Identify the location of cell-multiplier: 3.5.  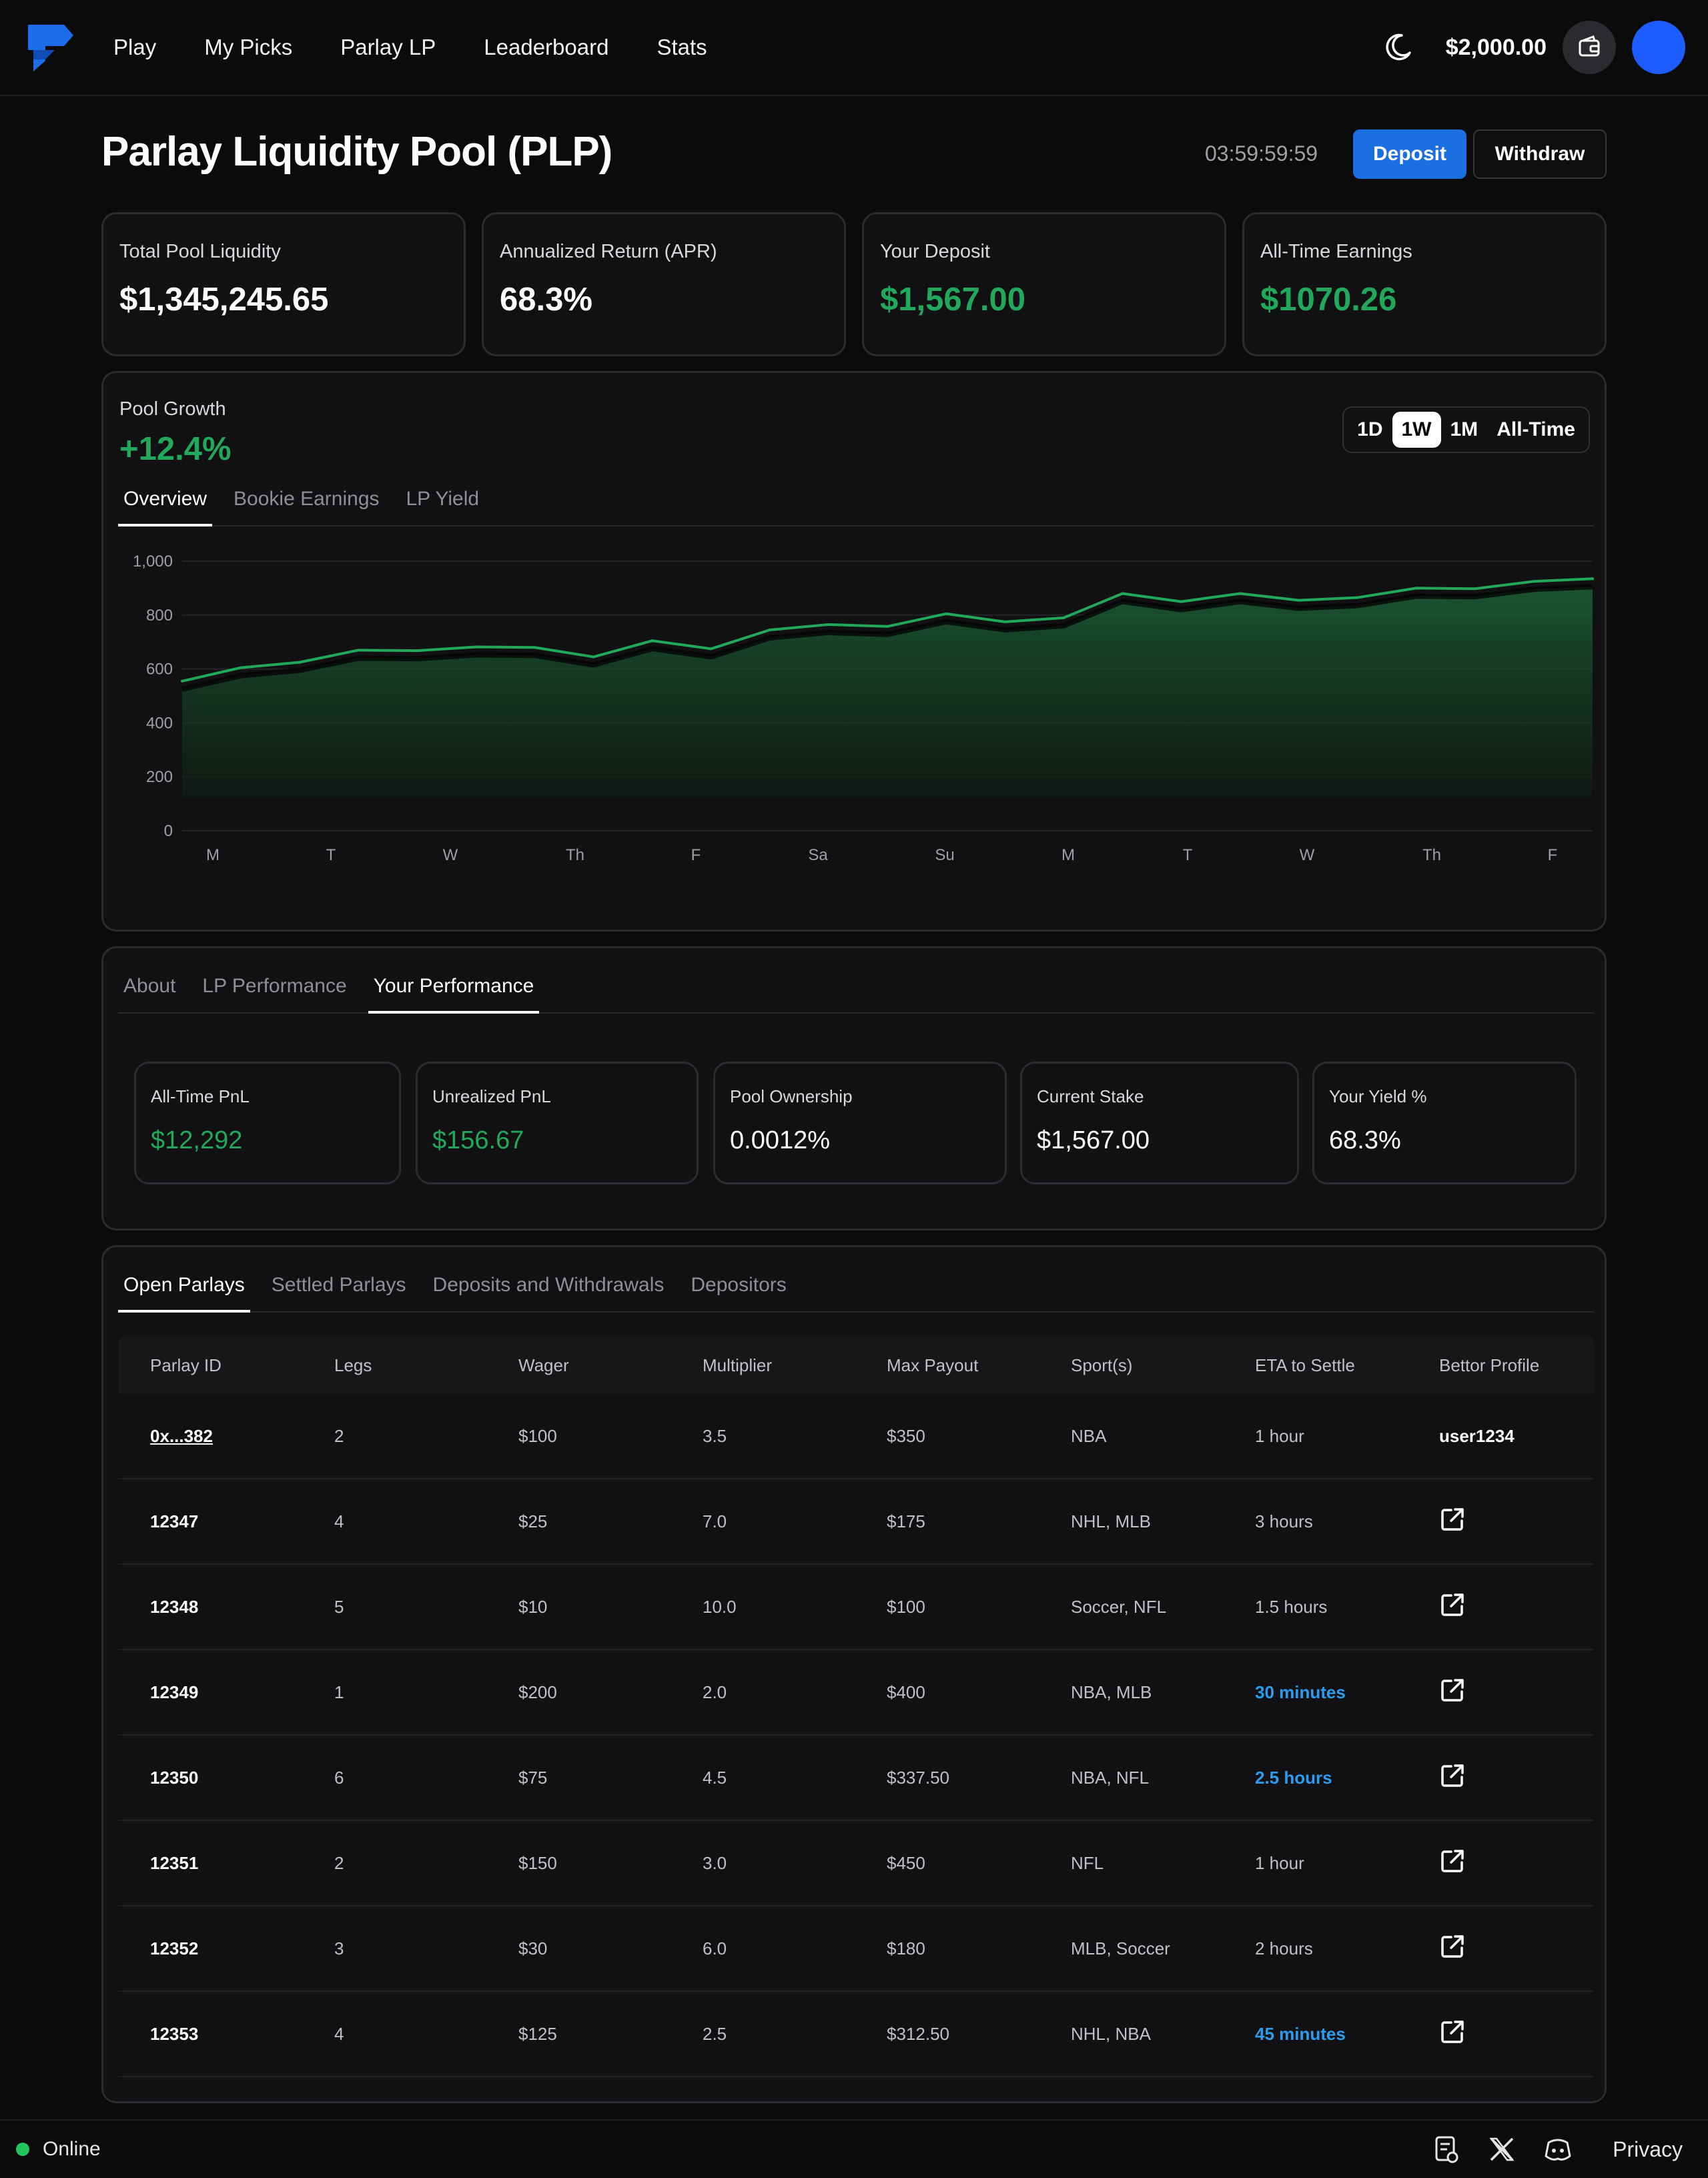
(715, 1435).